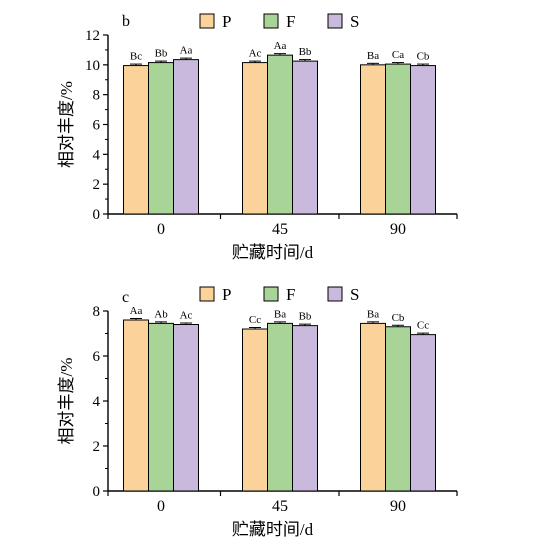 This screenshot has height=546, width=559. What do you see at coordinates (161, 314) in the screenshot?
I see `significance-label: Ab` at bounding box center [161, 314].